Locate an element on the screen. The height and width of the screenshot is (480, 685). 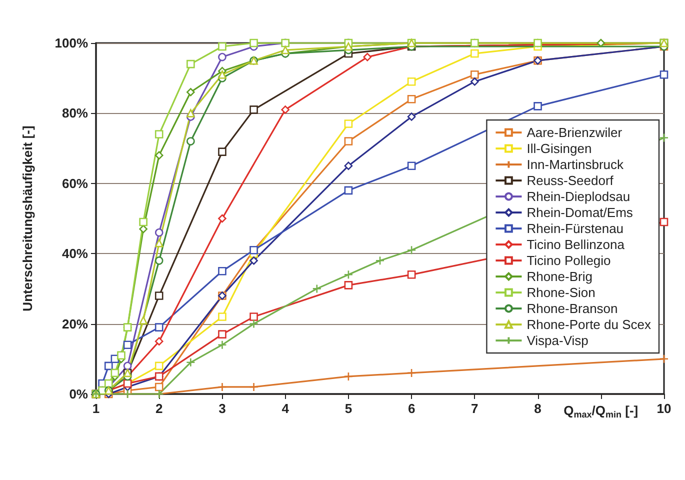
x-tick-label: 6 is located at coordinates (412, 408).